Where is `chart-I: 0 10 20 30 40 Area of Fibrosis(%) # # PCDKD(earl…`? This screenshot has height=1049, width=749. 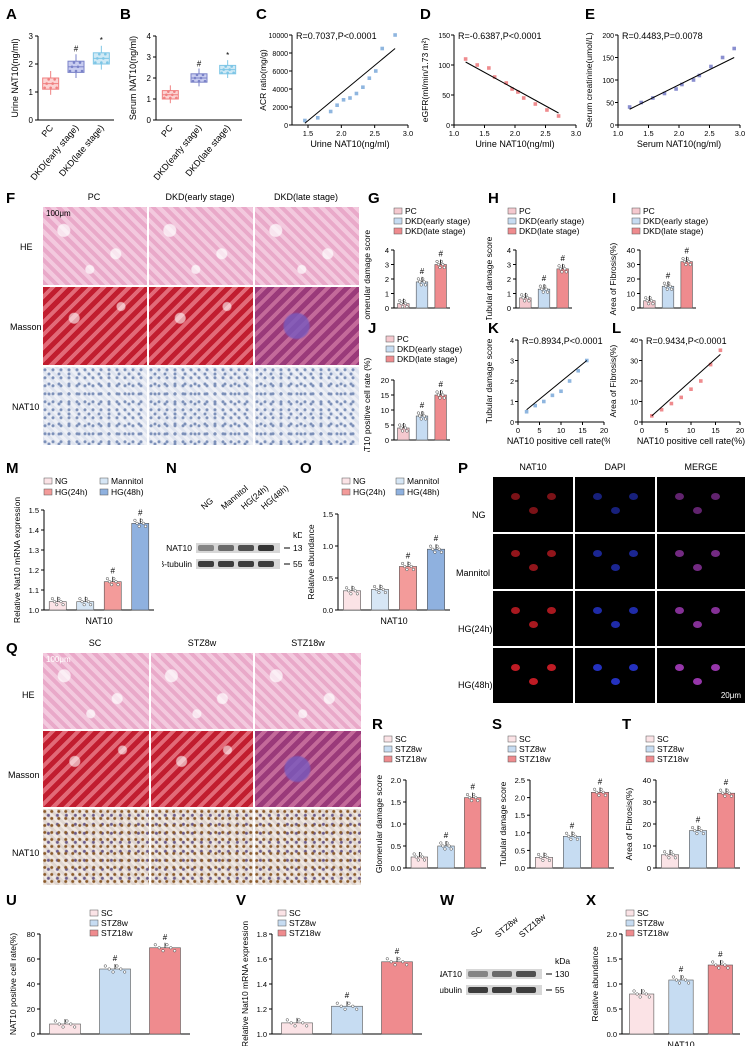
chart-I: 0 10 20 30 40 Area of Fibrosis(%) # # PCDKD(earl… is located at coordinates (659, 260).